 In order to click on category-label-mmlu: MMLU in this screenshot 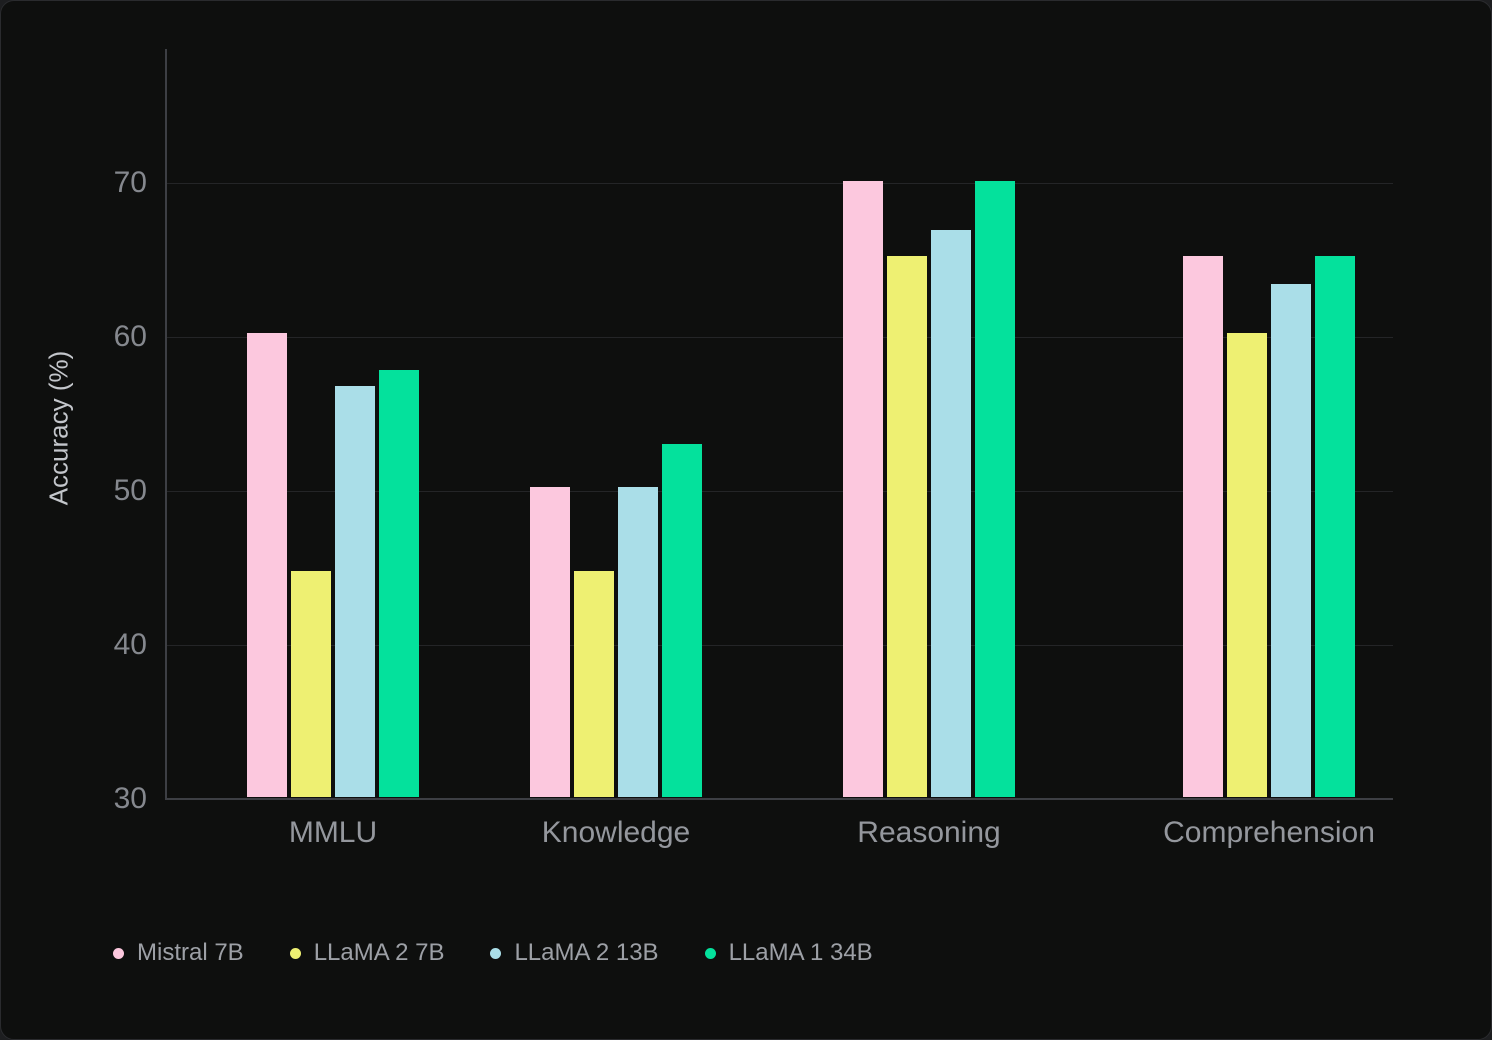, I will do `click(333, 832)`.